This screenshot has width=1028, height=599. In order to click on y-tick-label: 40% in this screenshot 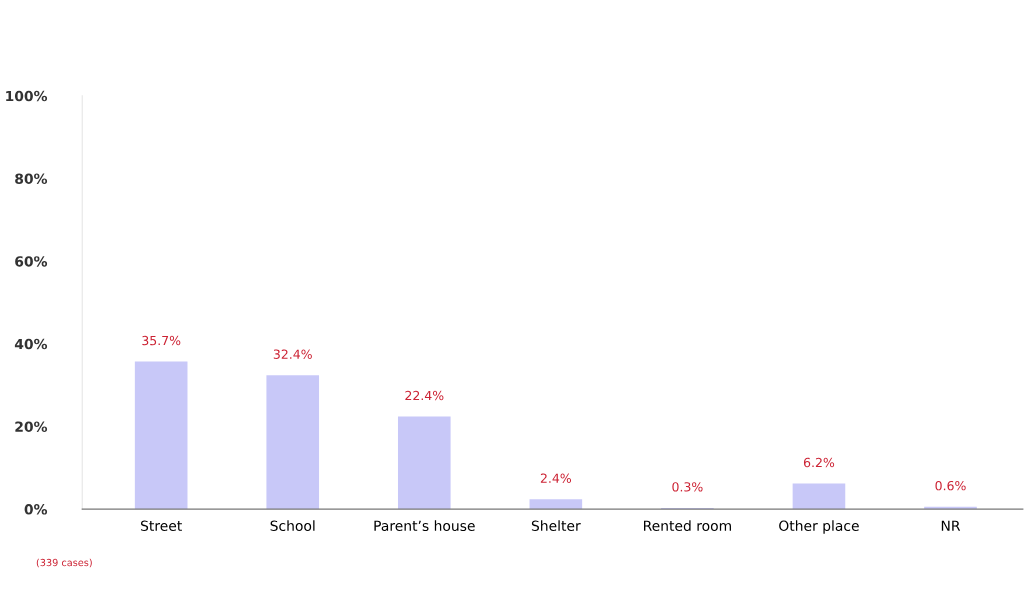, I will do `click(31, 344)`.